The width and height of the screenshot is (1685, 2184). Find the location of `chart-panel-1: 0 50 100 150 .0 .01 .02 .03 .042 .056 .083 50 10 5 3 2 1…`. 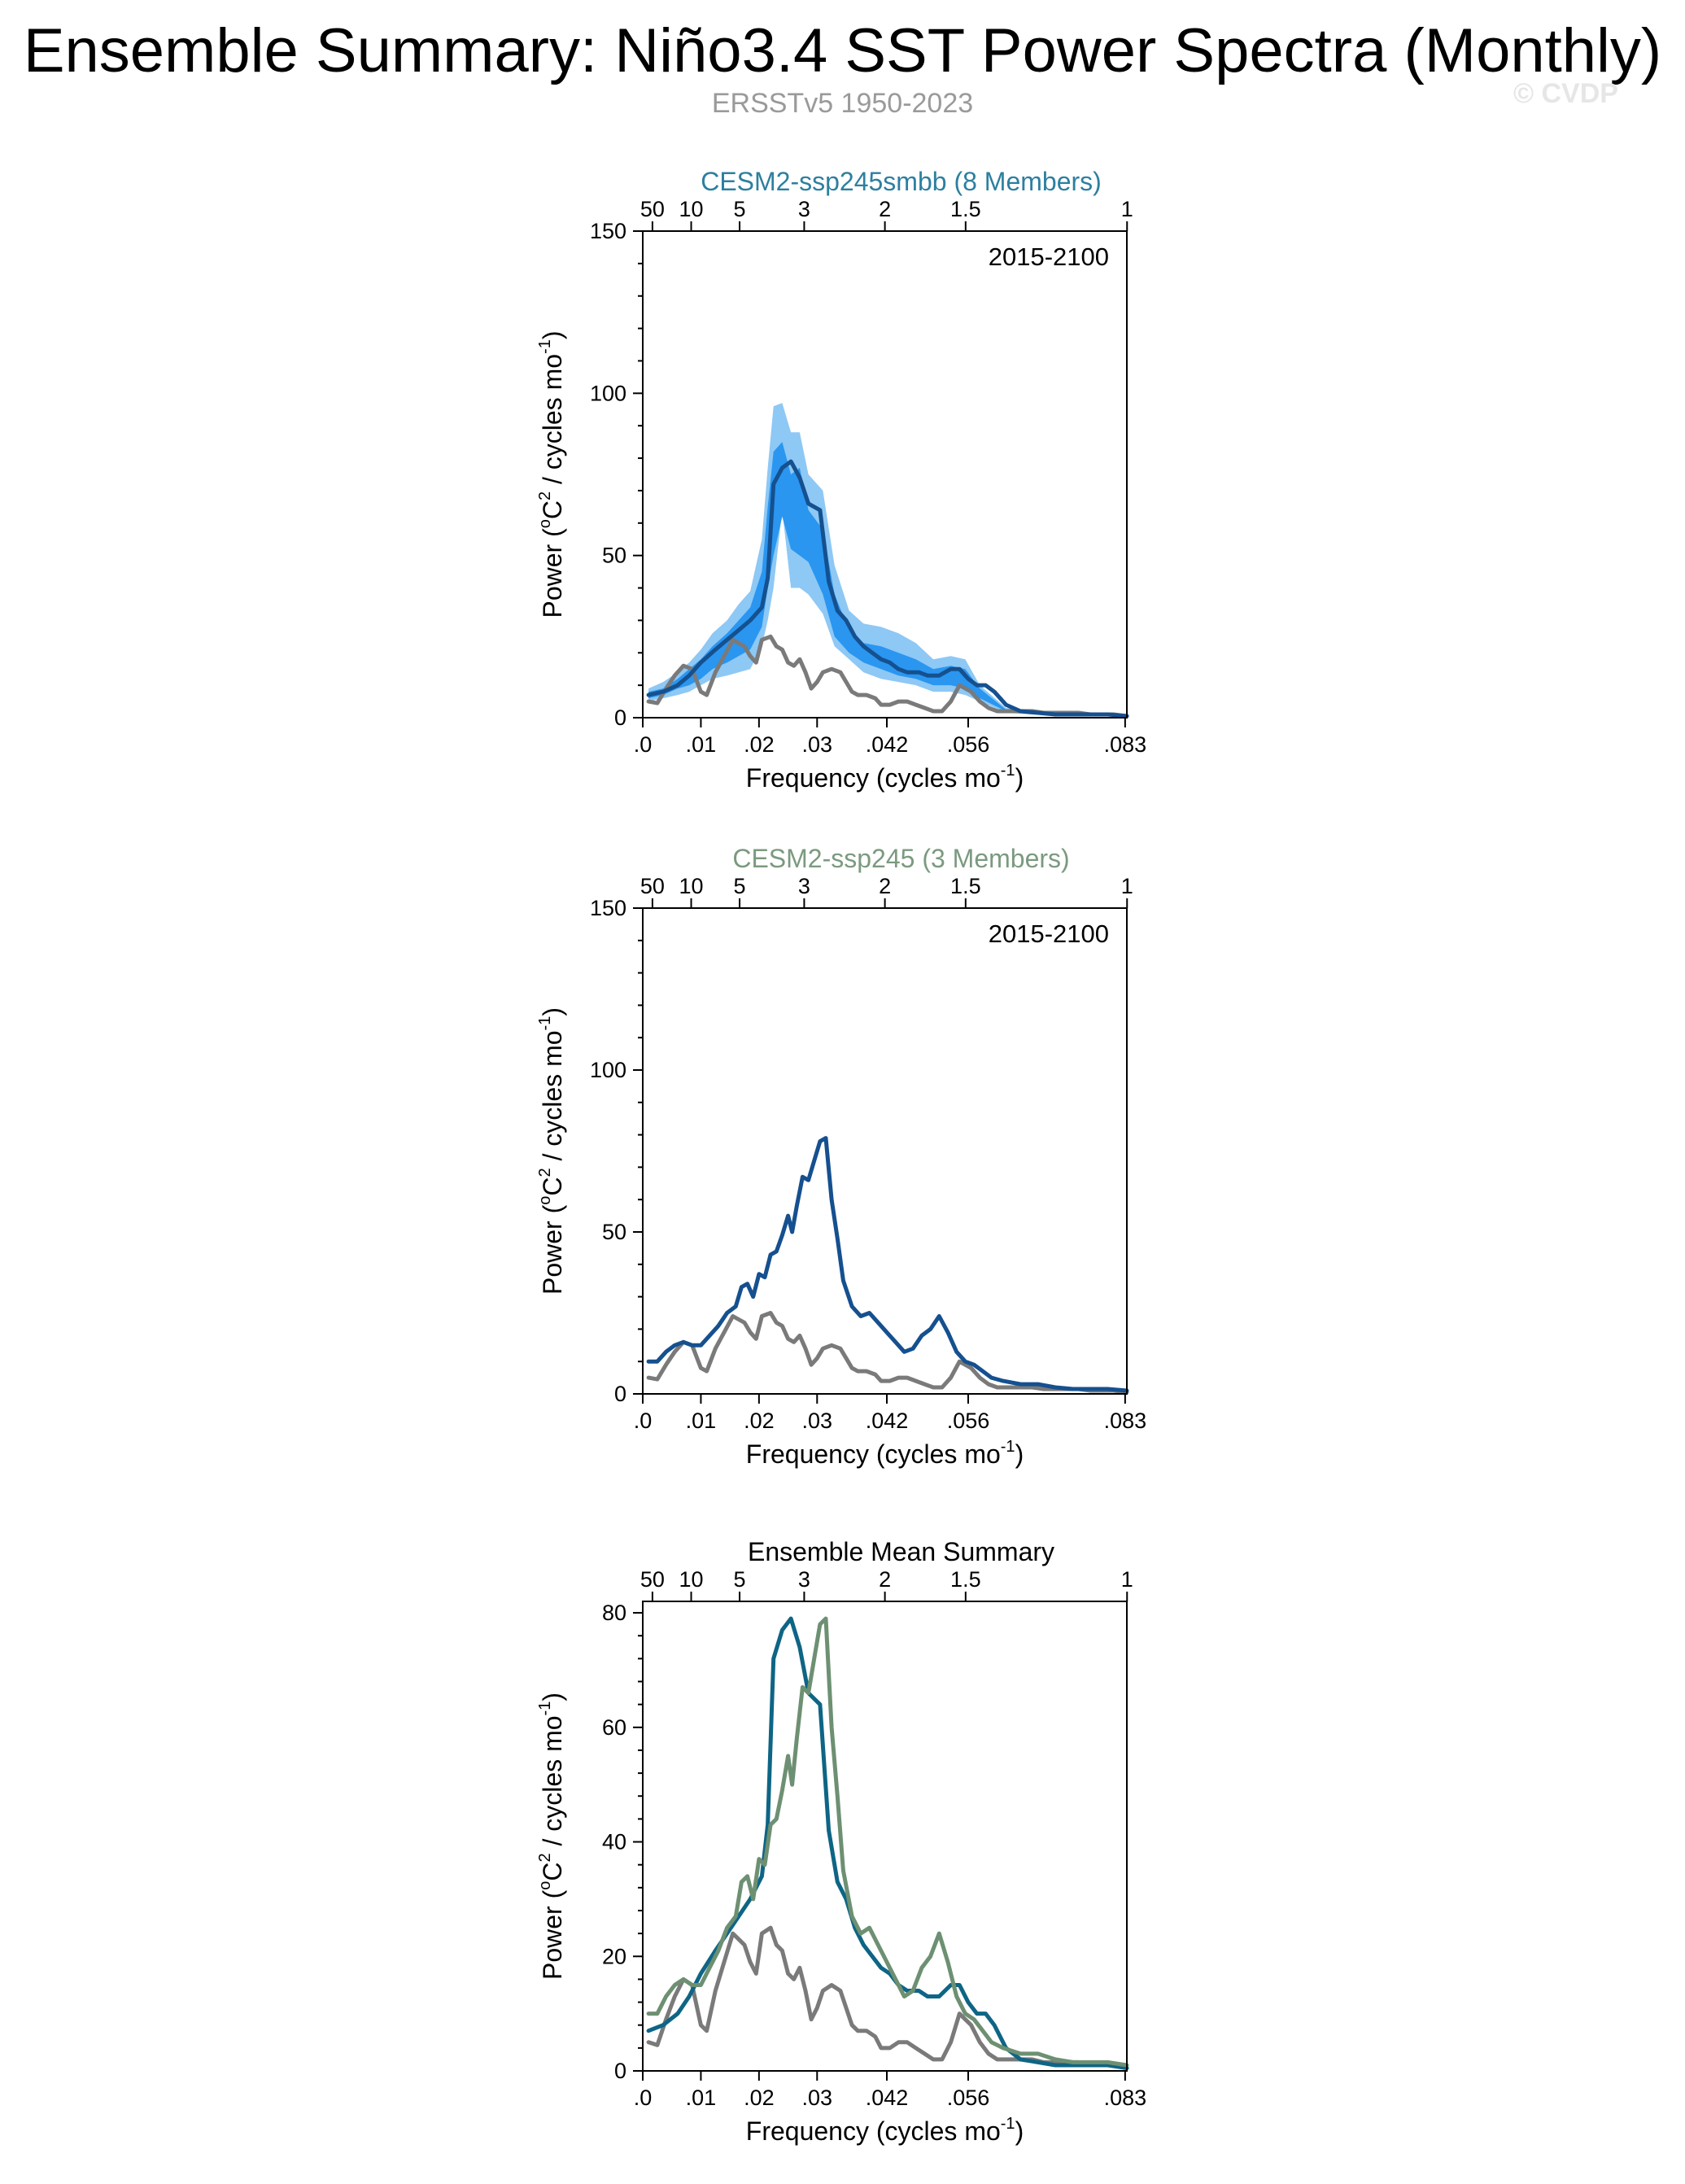

chart-panel-1: 0 50 100 150 .0 .01 .02 .03 .042 .056 .083 50 10 5 3 2 1… is located at coordinates (841, 480).